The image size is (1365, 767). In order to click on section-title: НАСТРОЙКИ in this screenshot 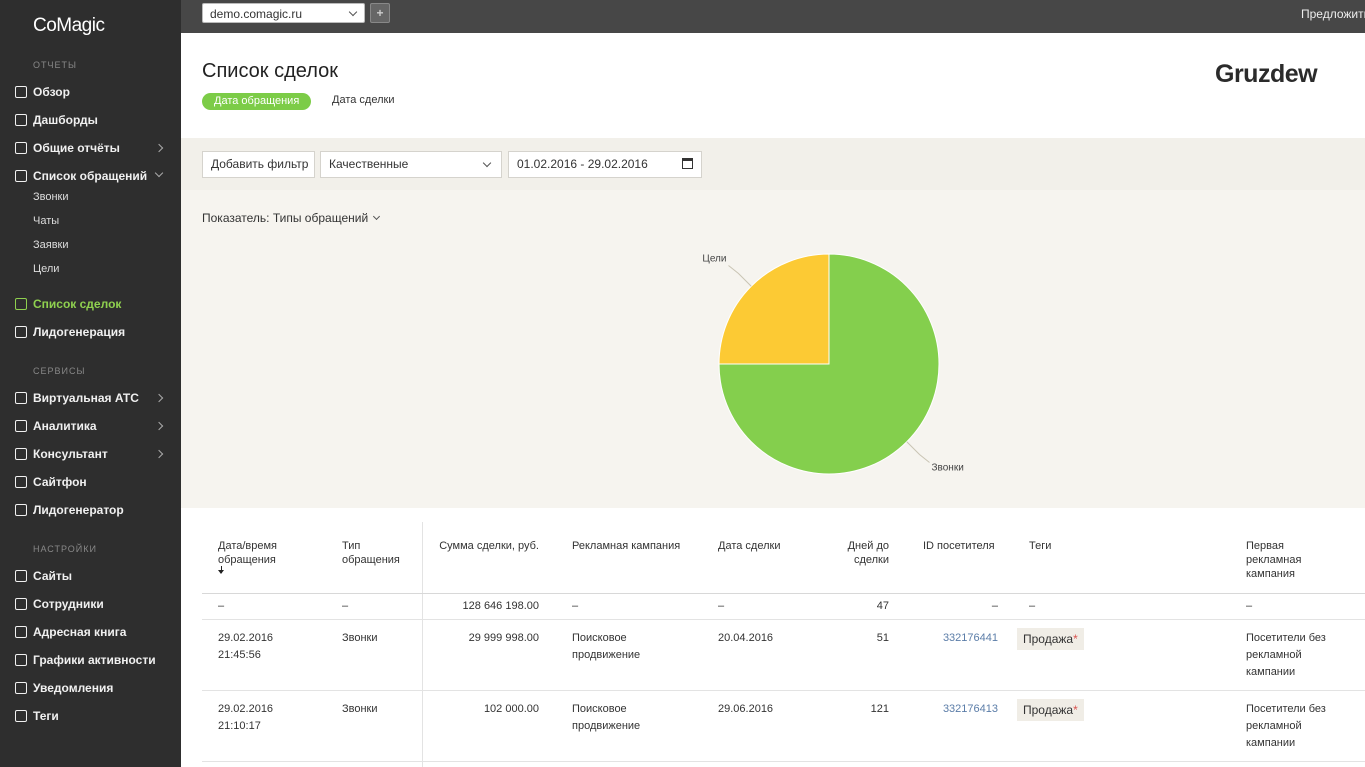, I will do `click(65, 549)`.